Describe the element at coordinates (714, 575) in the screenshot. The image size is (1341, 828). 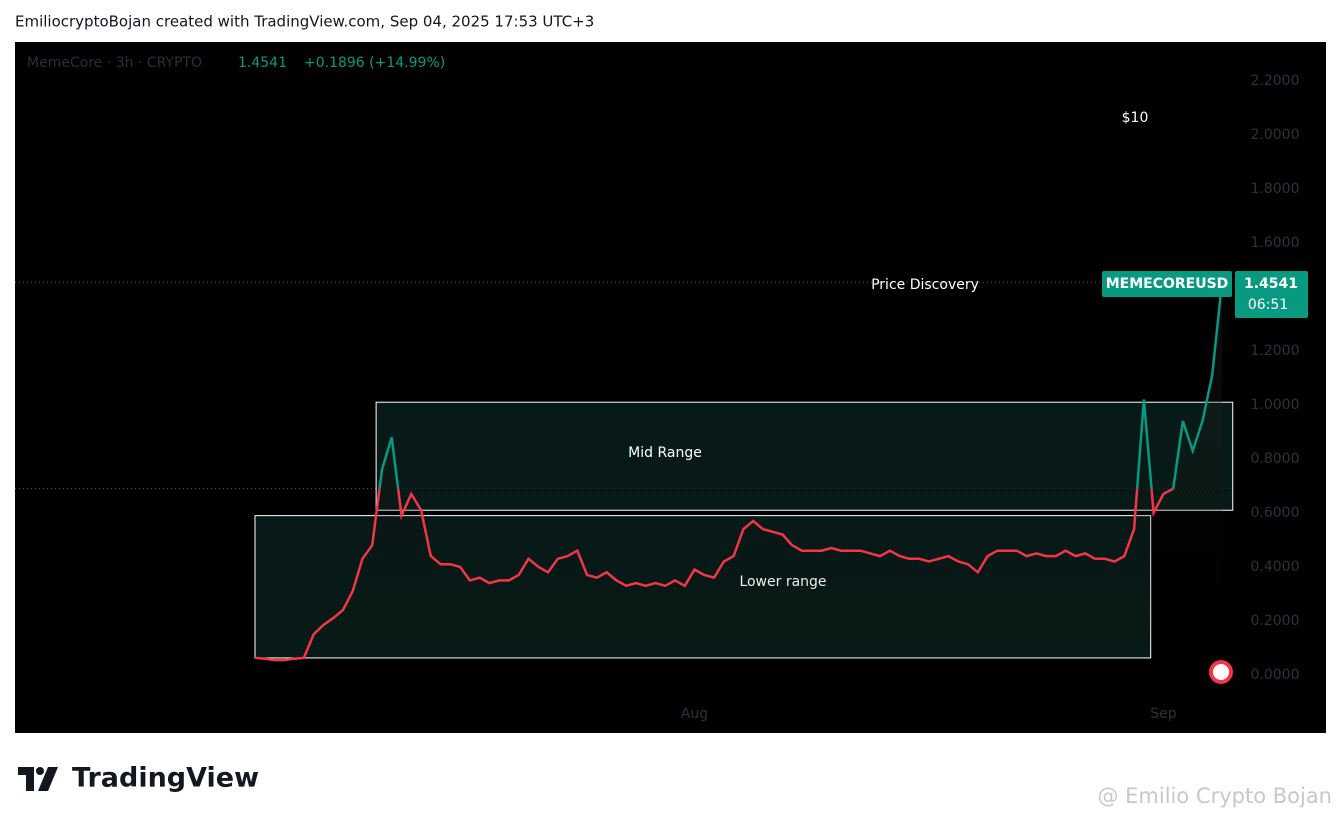
I see `price-line-below` at that location.